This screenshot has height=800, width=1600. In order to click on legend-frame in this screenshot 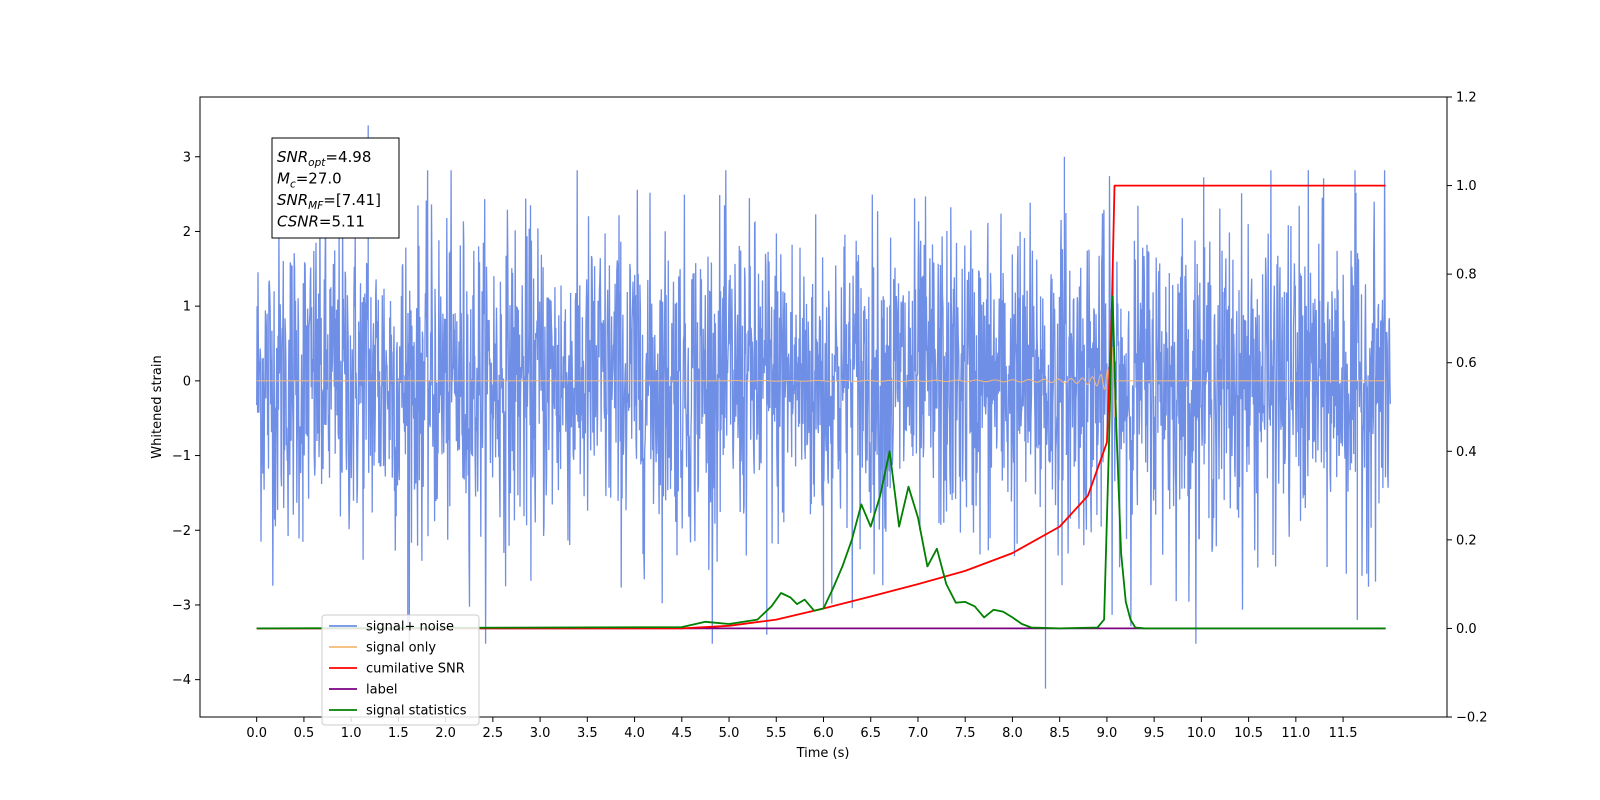, I will do `click(400, 670)`.